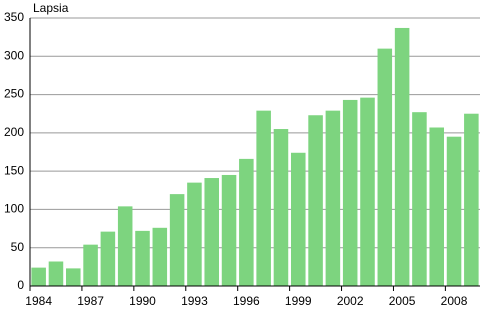 This screenshot has height=310, width=485. I want to click on y-axis-label: Lapsia, so click(51, 8).